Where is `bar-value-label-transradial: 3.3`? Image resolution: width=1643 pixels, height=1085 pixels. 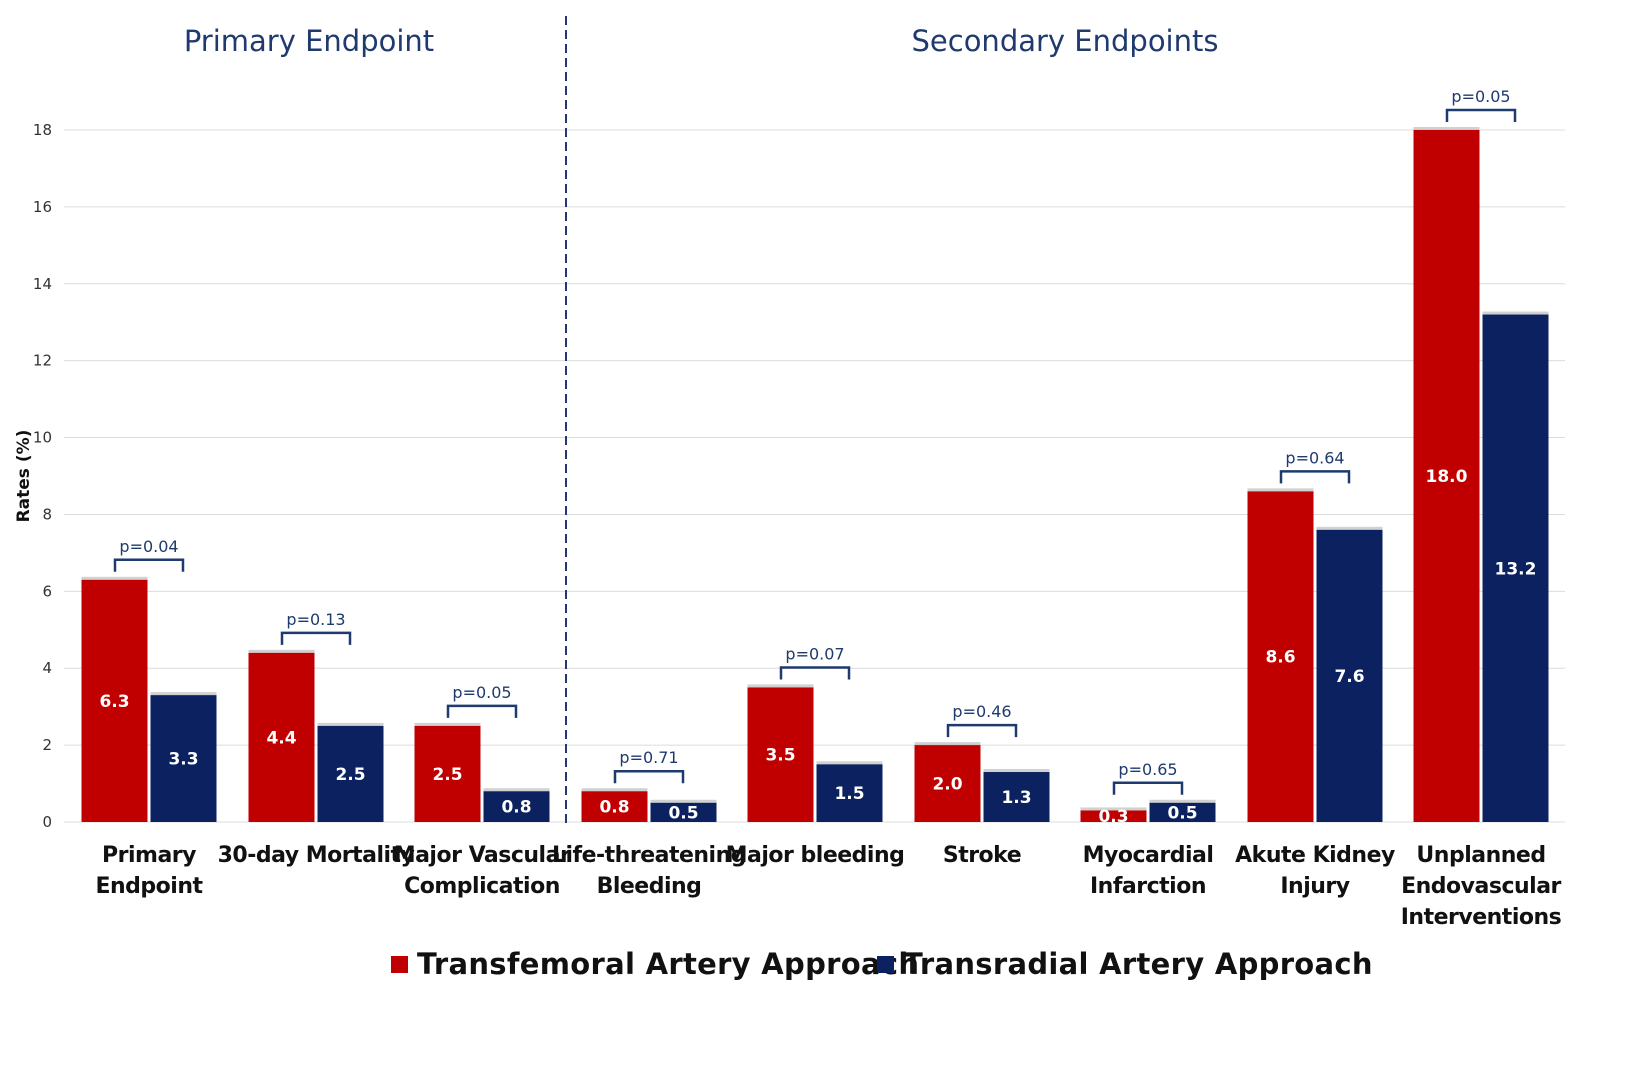
bar-value-label-transradial: 3.3 is located at coordinates (183, 760).